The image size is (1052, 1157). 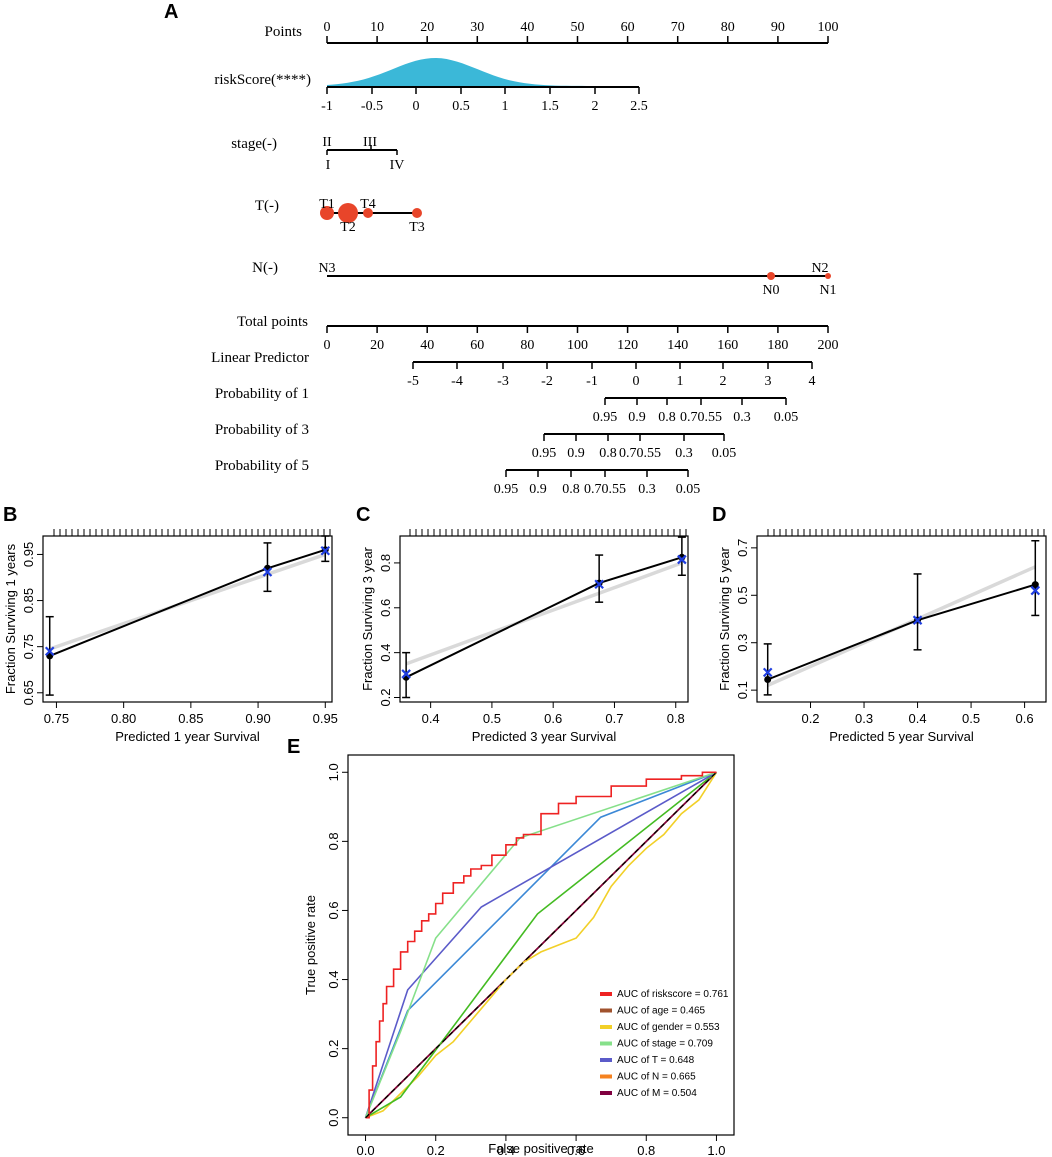 What do you see at coordinates (327, 106) in the screenshot?
I see `tick-label: -1` at bounding box center [327, 106].